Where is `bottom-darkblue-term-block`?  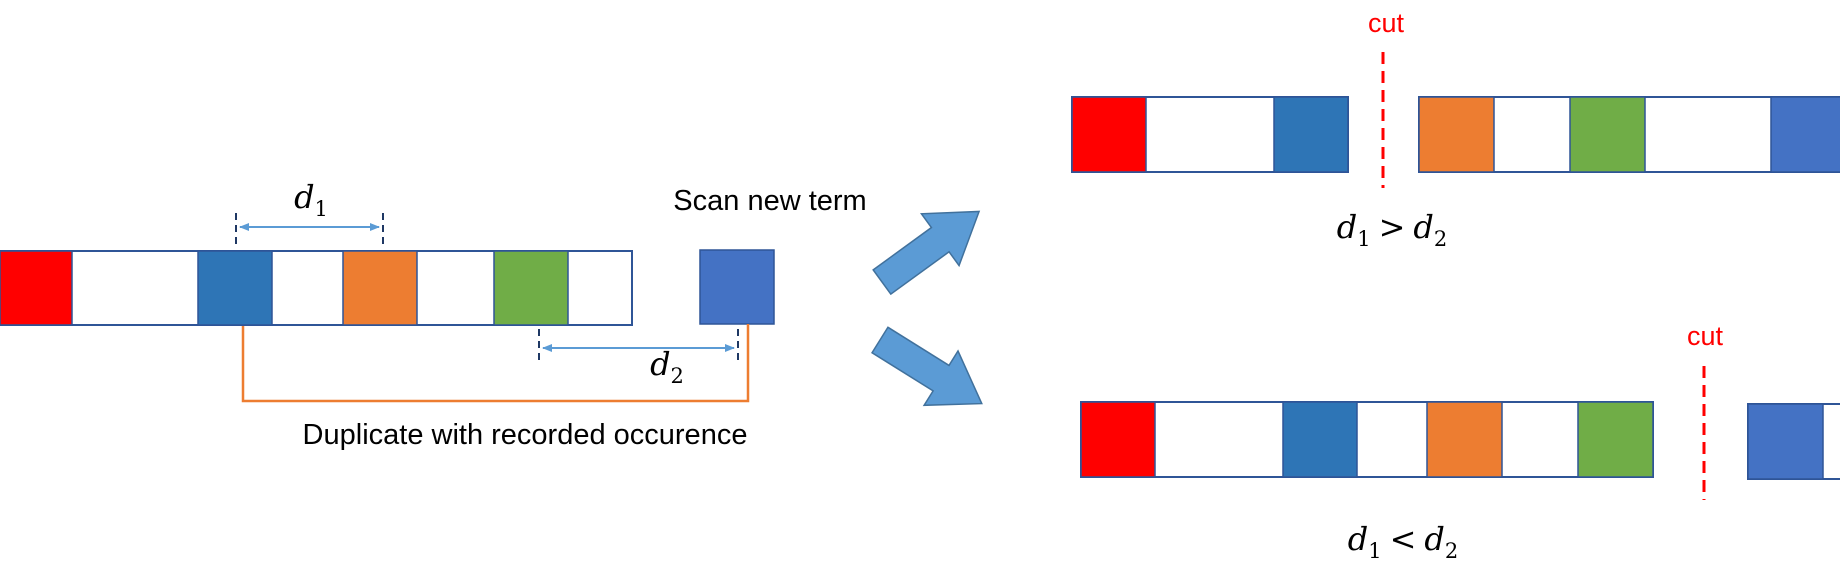 bottom-darkblue-term-block is located at coordinates (1320, 439).